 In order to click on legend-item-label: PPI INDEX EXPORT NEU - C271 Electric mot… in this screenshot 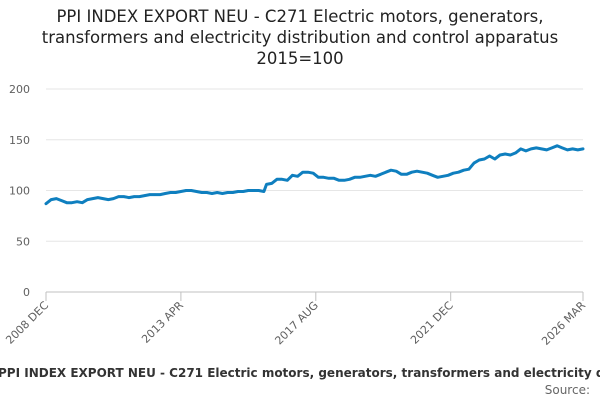, I will do `click(300, 373)`.